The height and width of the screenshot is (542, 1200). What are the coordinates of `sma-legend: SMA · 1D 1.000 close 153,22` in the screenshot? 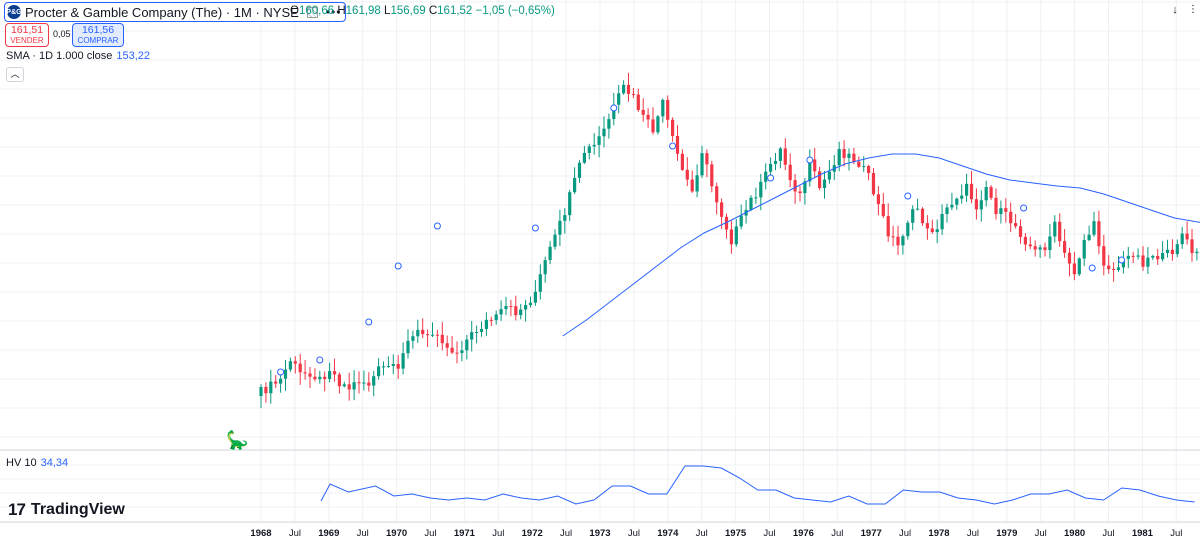 It's located at (78, 56).